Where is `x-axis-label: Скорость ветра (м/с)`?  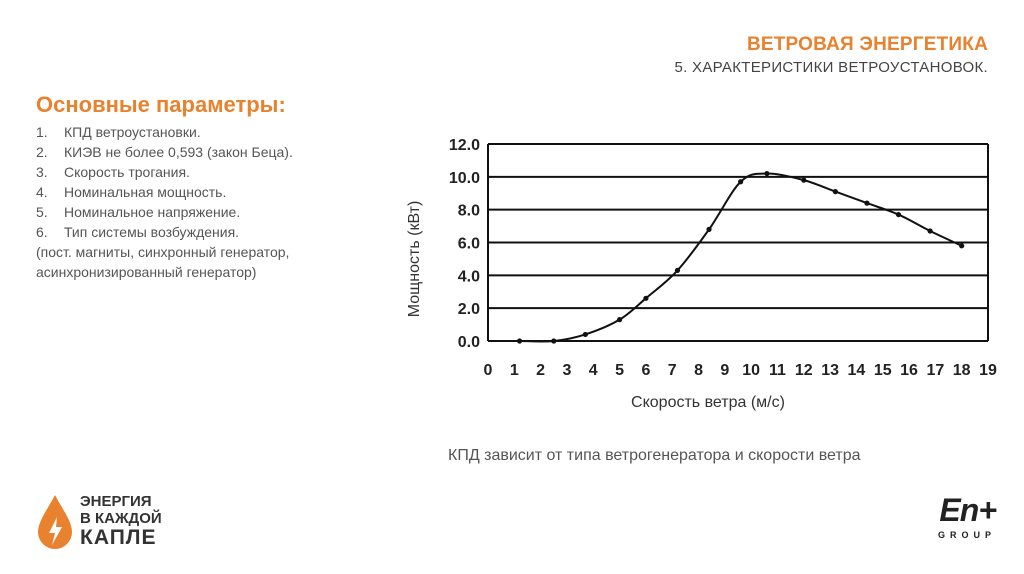 x-axis-label: Скорость ветра (м/с) is located at coordinates (708, 402).